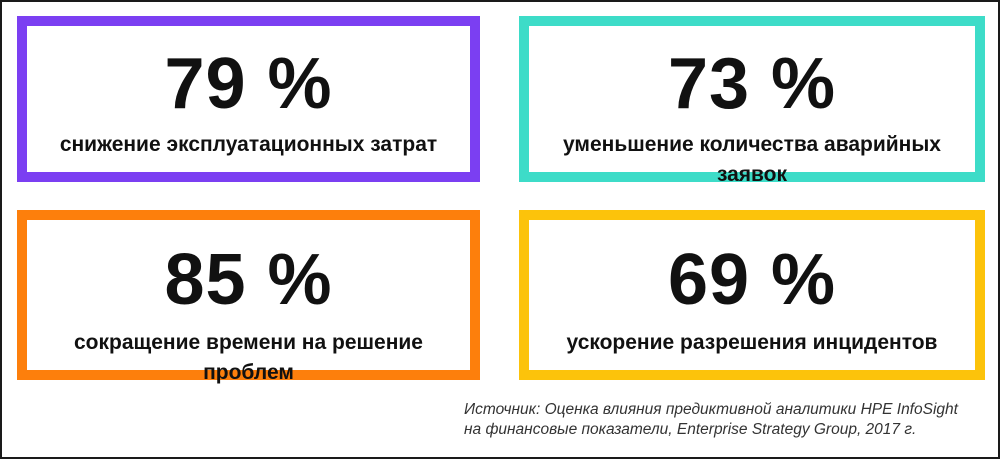 This screenshot has width=1000, height=459. What do you see at coordinates (752, 84) in the screenshot?
I see `stat-value: 73 %` at bounding box center [752, 84].